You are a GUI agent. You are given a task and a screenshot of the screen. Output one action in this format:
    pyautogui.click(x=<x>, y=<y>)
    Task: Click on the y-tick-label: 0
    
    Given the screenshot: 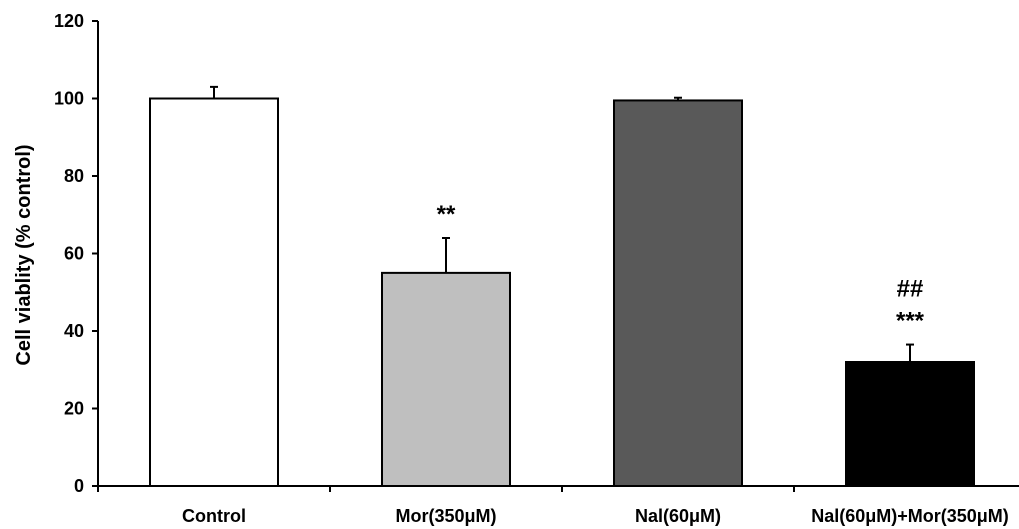 What is the action you would take?
    pyautogui.click(x=79, y=486)
    